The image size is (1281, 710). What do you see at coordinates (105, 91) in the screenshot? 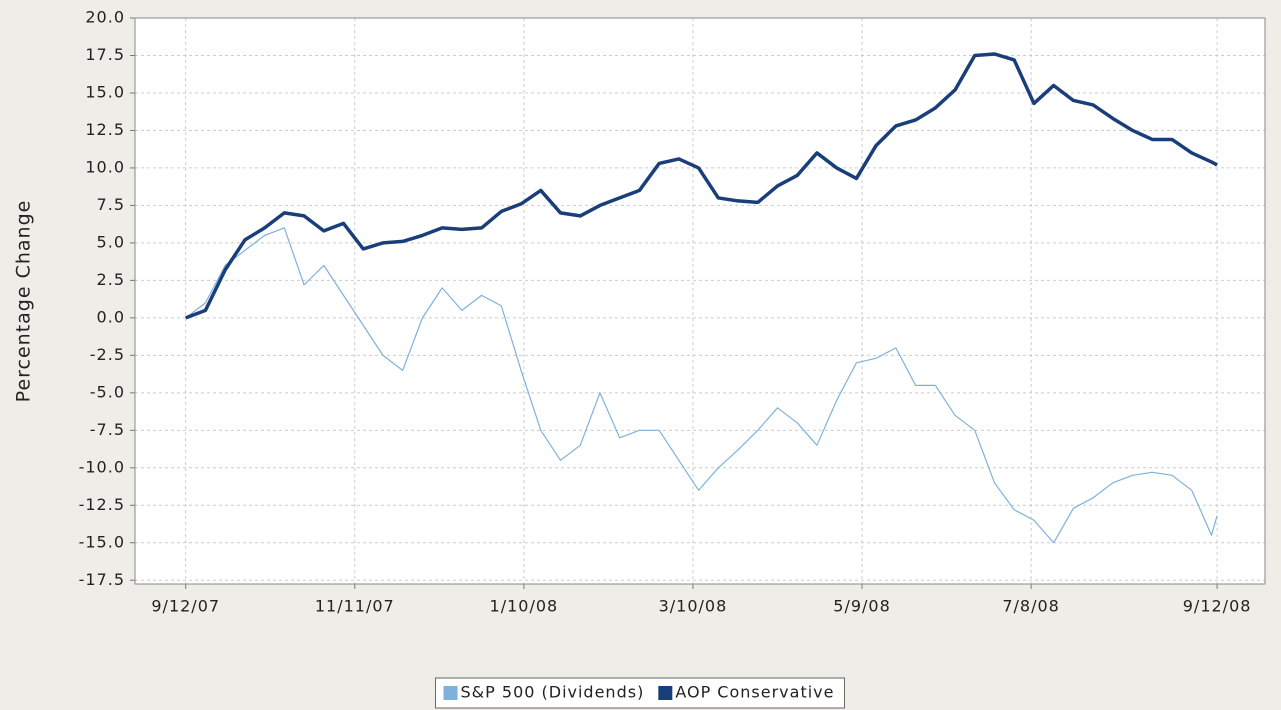
I see `y-tick-label: 15.0` at bounding box center [105, 91].